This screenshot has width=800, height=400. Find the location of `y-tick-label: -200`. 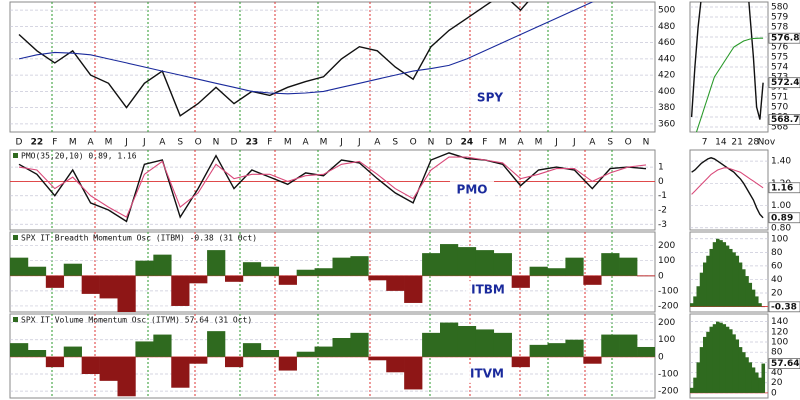

y-tick-label: -200 is located at coordinates (668, 392).